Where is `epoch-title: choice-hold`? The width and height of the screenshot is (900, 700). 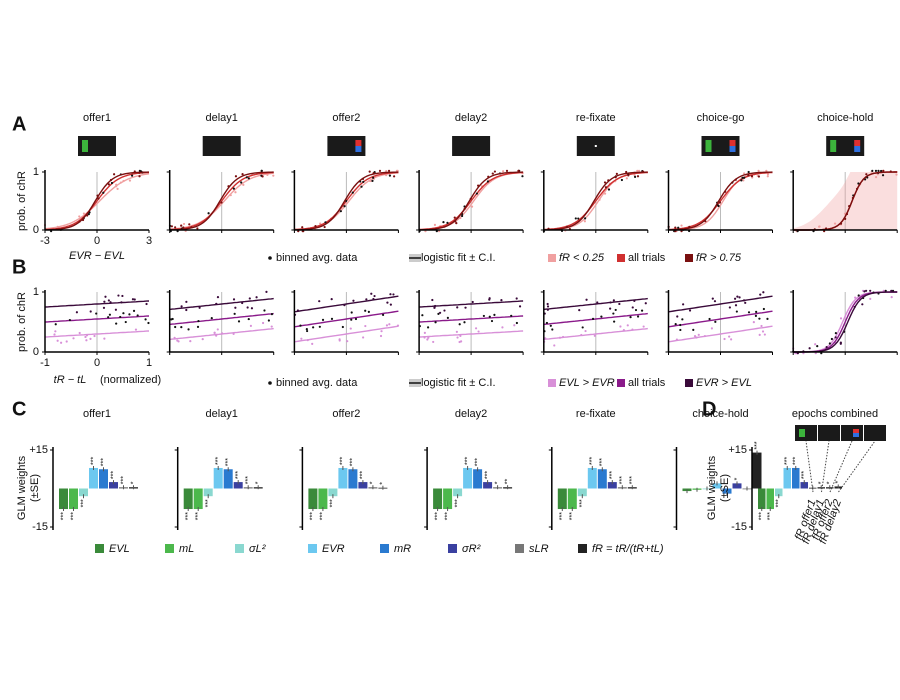
epoch-title: choice-hold is located at coordinates (845, 118).